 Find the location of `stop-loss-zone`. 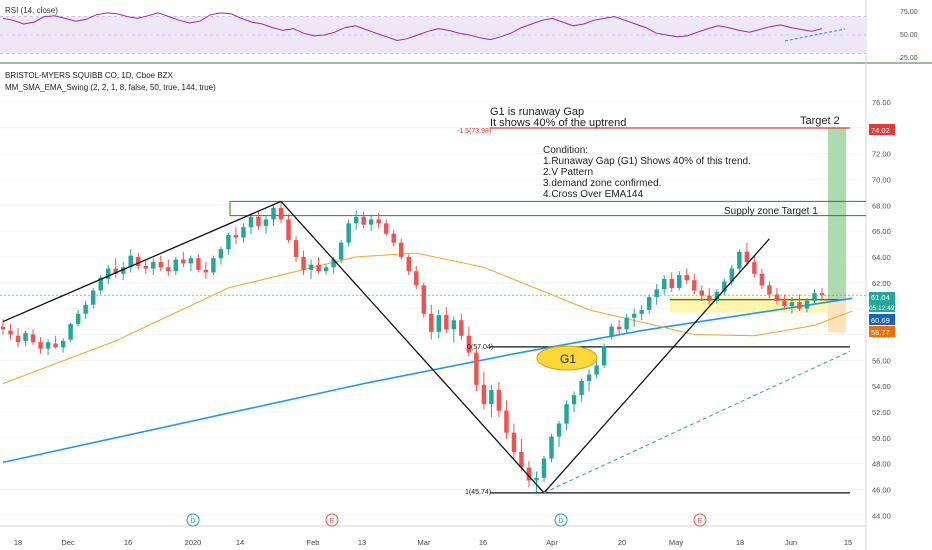

stop-loss-zone is located at coordinates (837, 316).